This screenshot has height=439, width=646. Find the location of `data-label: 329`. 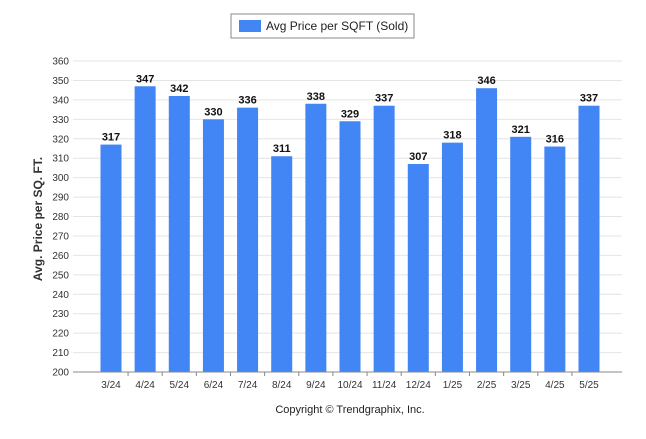

data-label: 329 is located at coordinates (350, 114).